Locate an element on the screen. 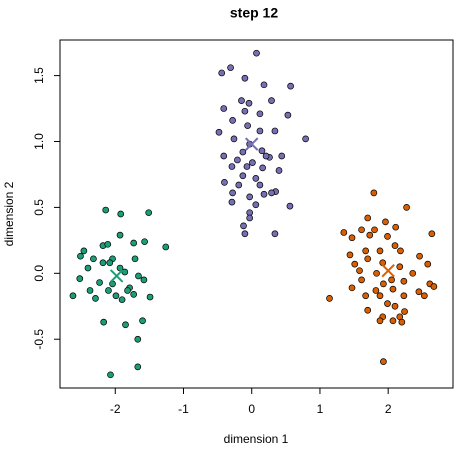 The width and height of the screenshot is (473, 454). y-tick-label: 1.5 is located at coordinates (39, 75).